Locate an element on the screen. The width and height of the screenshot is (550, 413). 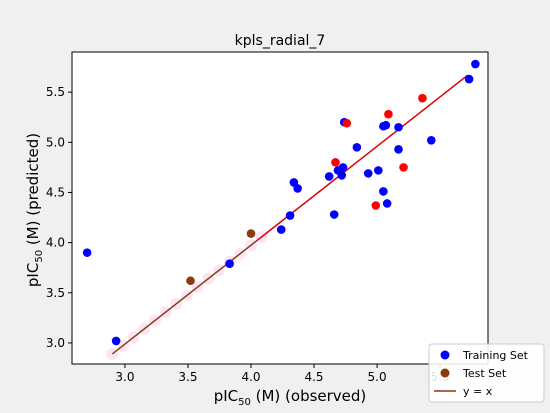
legend-training-label: Training Set is located at coordinates (495, 355).